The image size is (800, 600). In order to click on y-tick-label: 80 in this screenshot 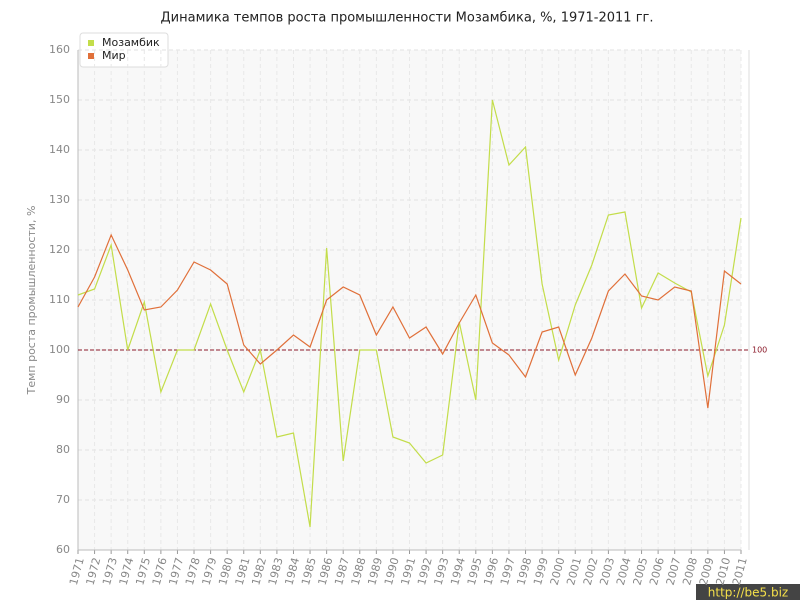, I will do `click(63, 449)`.